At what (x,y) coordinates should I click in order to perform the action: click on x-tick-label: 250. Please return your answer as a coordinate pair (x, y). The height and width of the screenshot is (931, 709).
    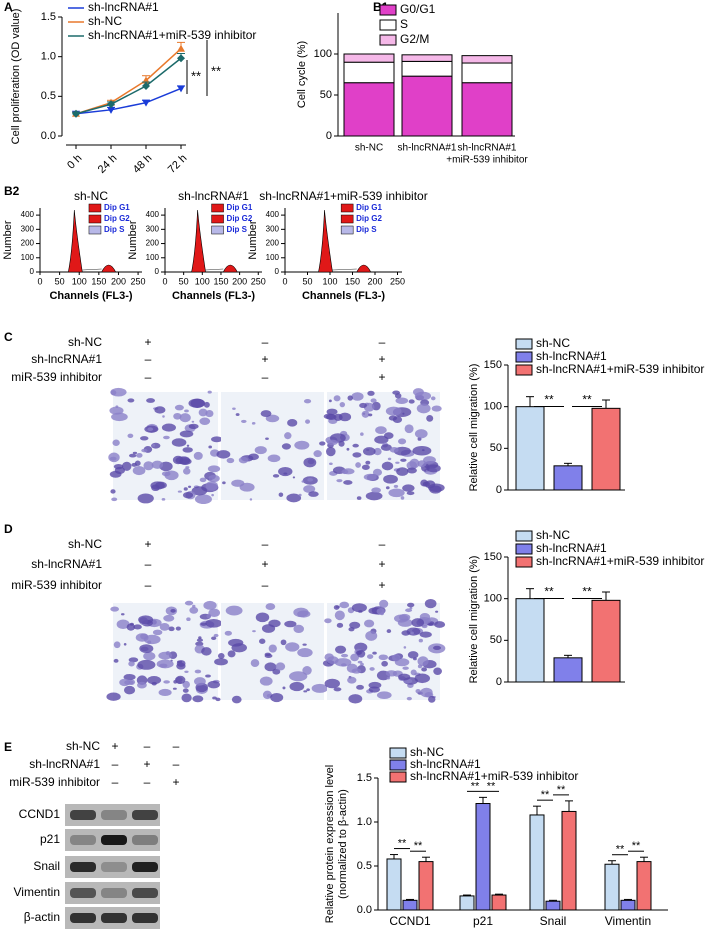
    Looking at the image, I should click on (258, 281).